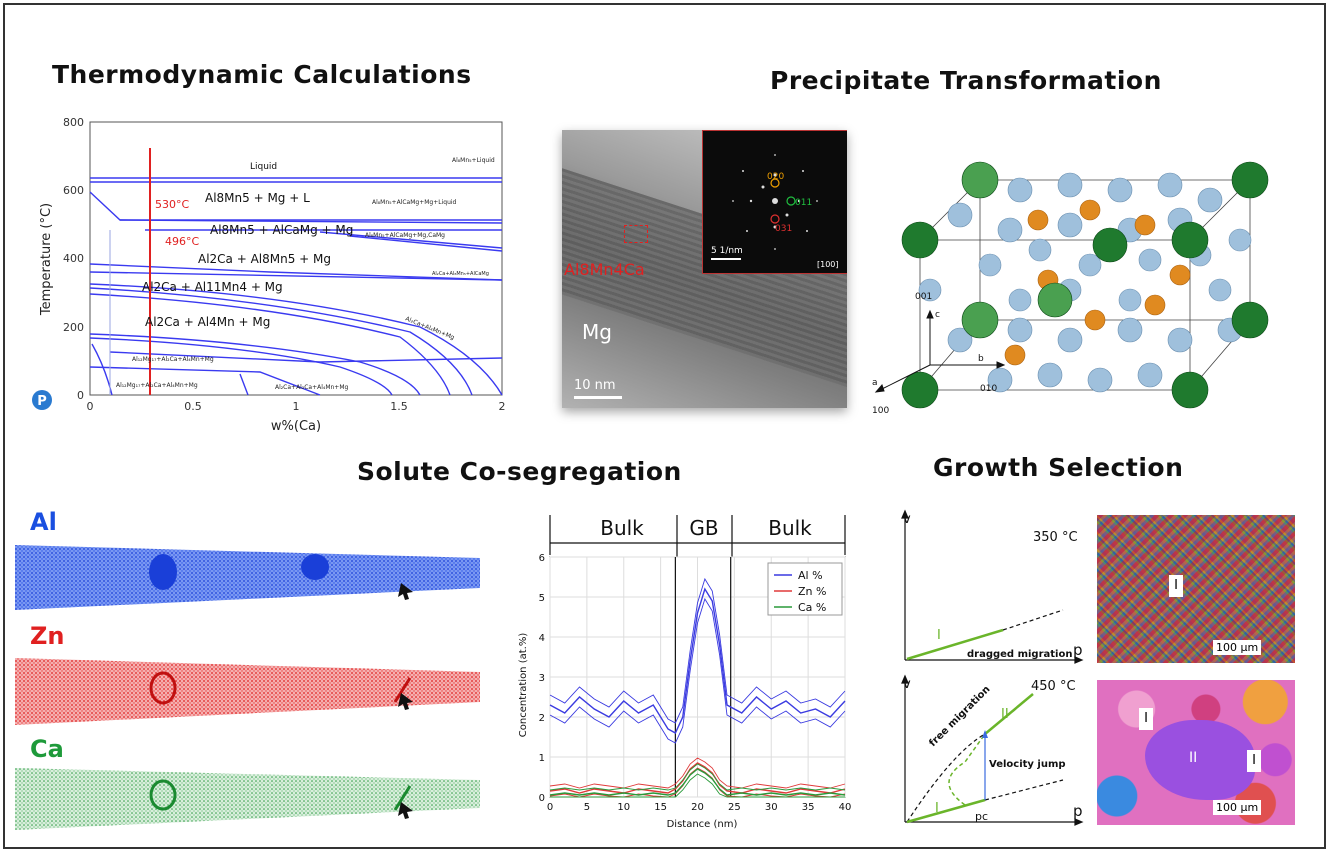 The width and height of the screenshot is (1333, 856). Describe the element at coordinates (460, 274) in the screenshot. I see `small-label: Al₂Ca+Al₈Mn₅+AlCaMg` at that location.